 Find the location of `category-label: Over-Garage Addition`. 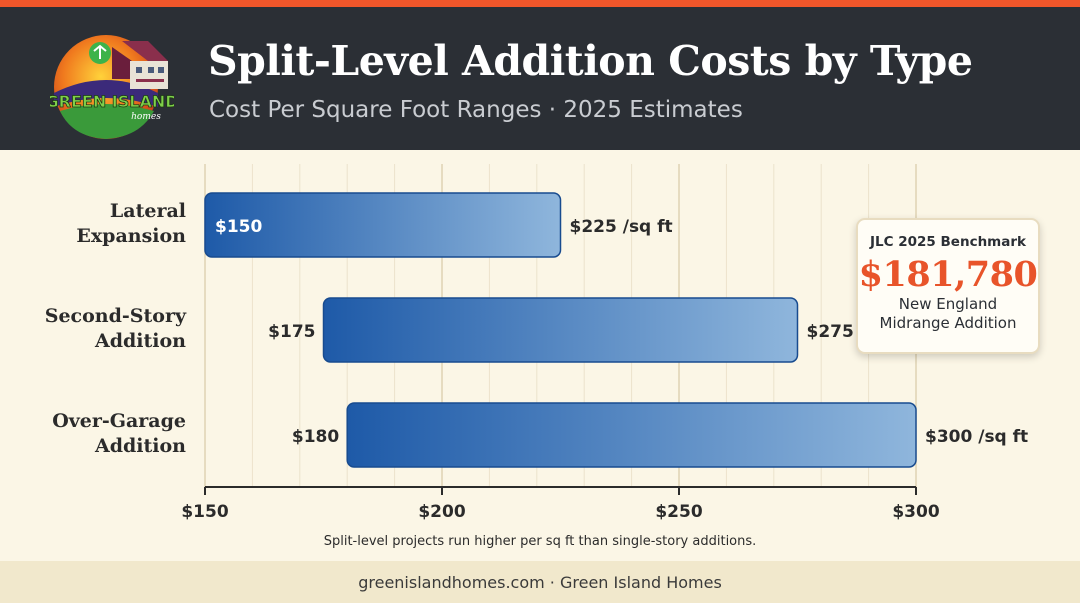

category-label: Over-Garage Addition is located at coordinates (119, 434).